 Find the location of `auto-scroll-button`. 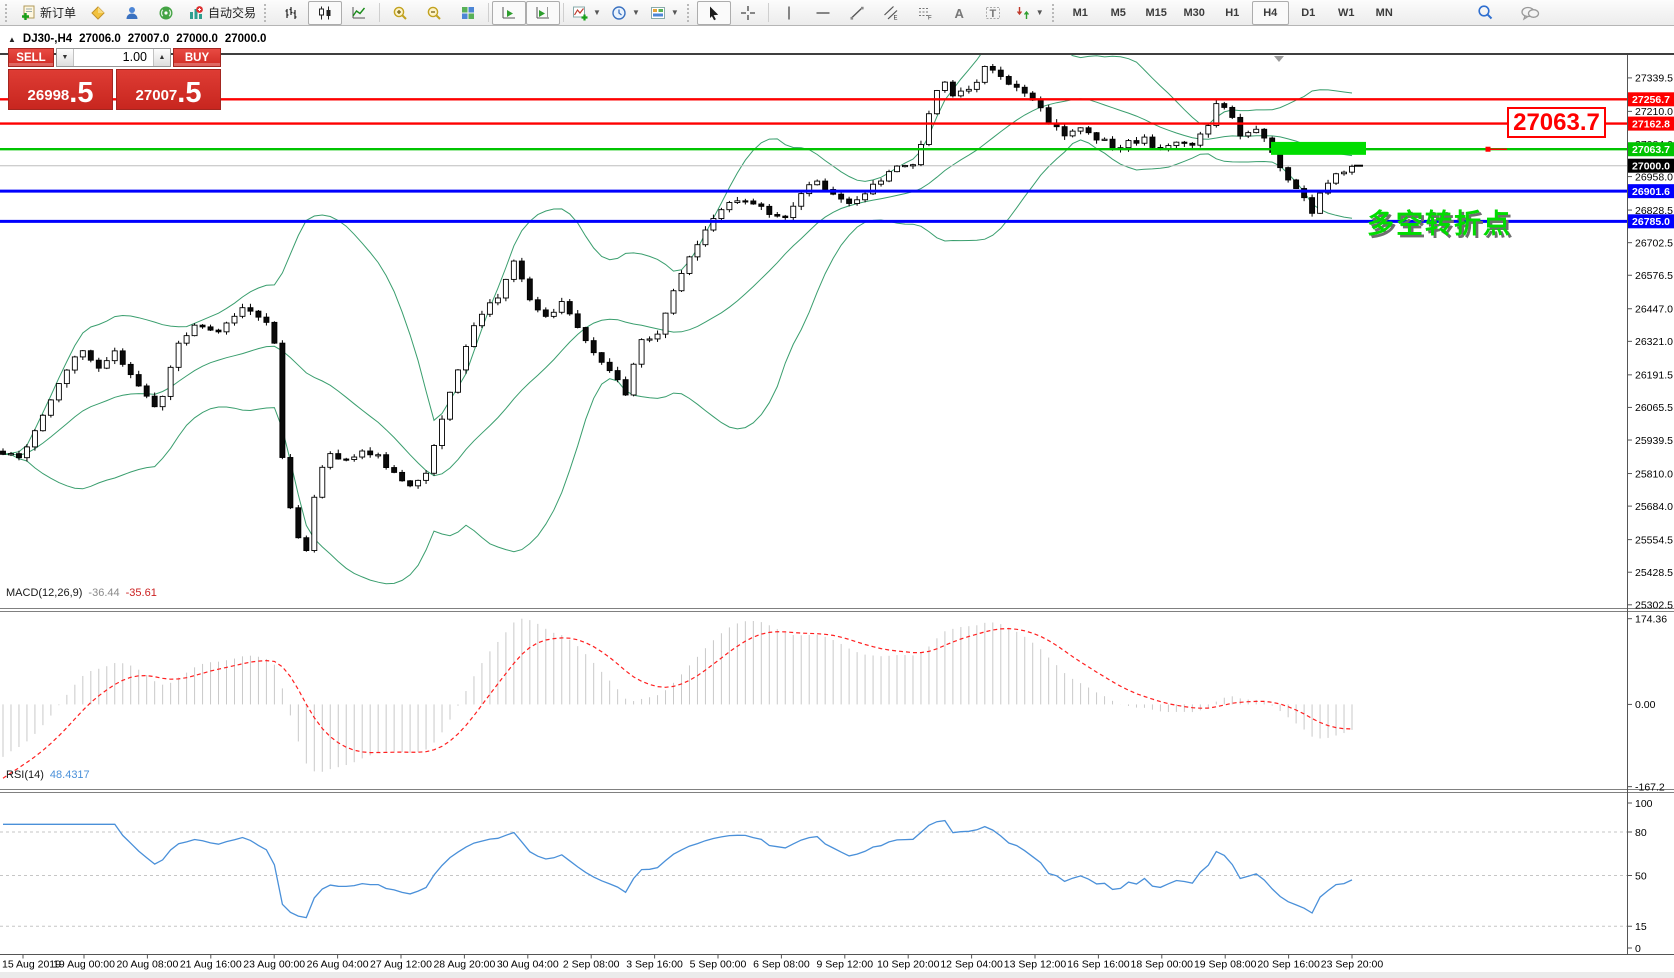

auto-scroll-button is located at coordinates (509, 12).